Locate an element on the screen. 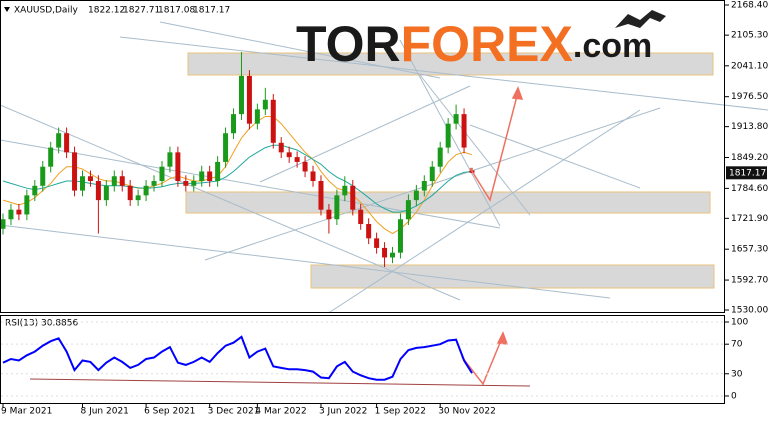  watermark: TORFOREX.com is located at coordinates (481, 41).